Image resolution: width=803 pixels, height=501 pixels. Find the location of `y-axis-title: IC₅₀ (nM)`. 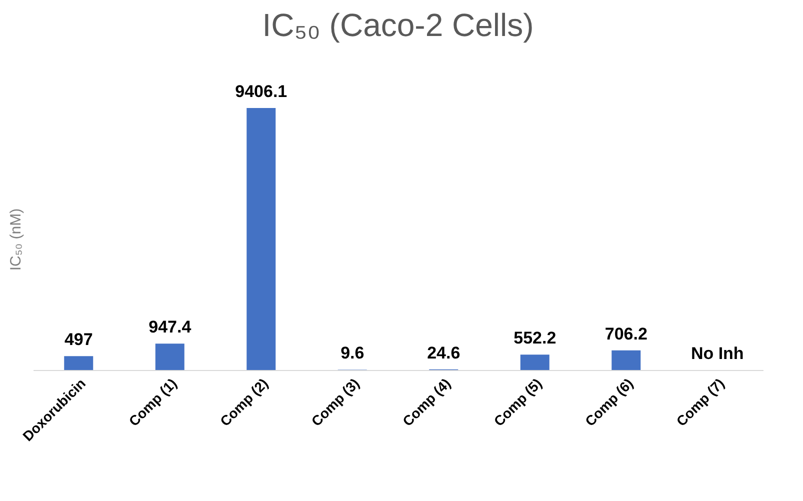

y-axis-title: IC₅₀ (nM) is located at coordinates (16, 239).